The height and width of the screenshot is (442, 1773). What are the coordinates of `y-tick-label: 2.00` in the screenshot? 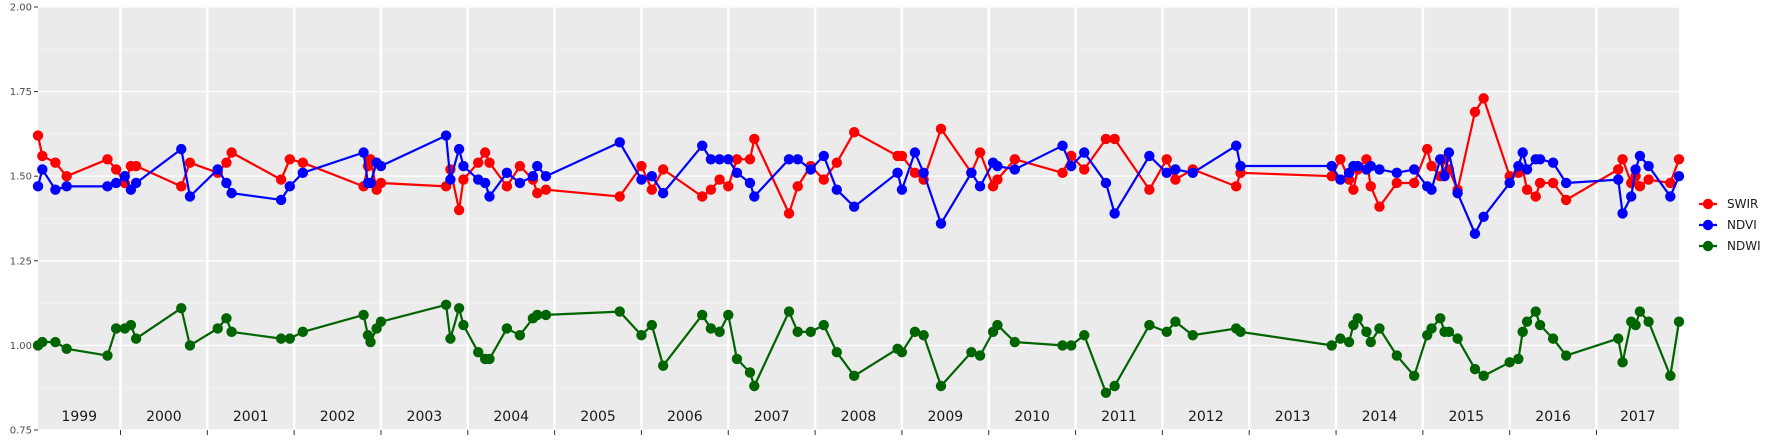 It's located at (21, 8).